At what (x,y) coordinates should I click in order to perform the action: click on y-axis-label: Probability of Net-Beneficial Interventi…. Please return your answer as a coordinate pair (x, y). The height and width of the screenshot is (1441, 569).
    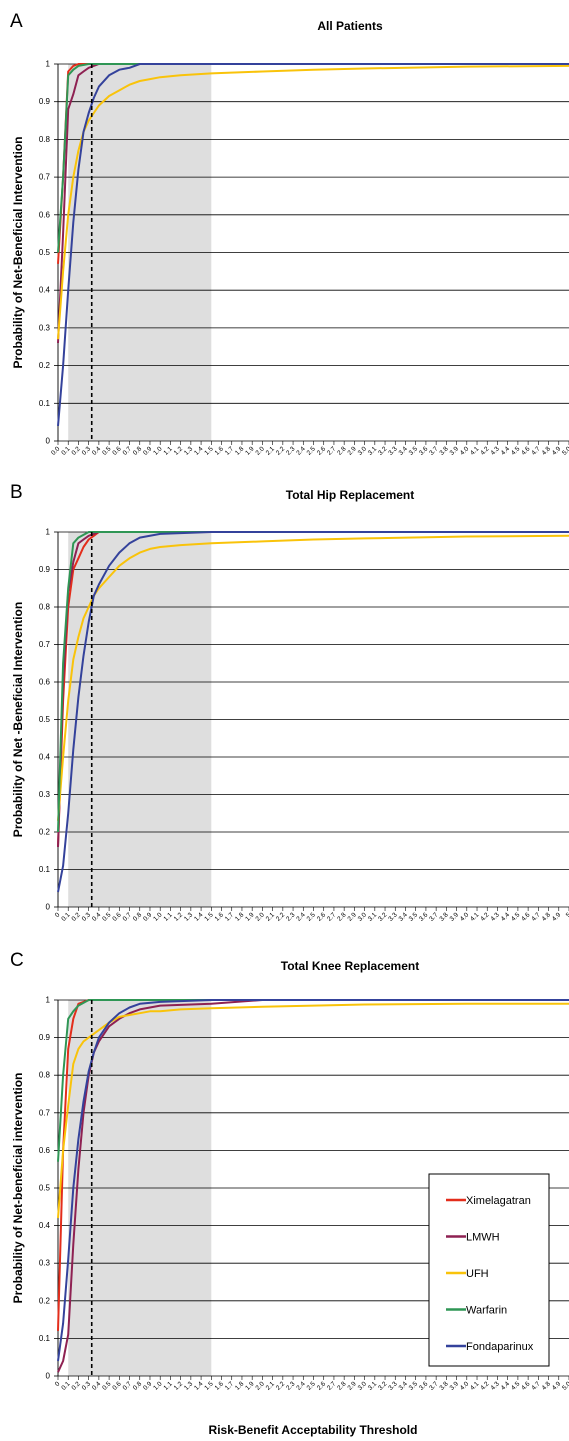
    Looking at the image, I should click on (18, 252).